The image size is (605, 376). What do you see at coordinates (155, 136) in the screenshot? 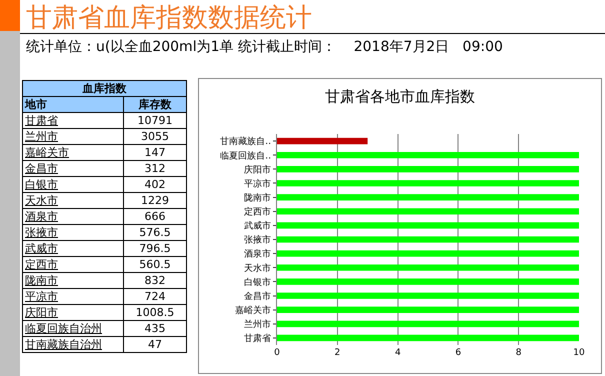
I see `data-label: 3055` at bounding box center [155, 136].